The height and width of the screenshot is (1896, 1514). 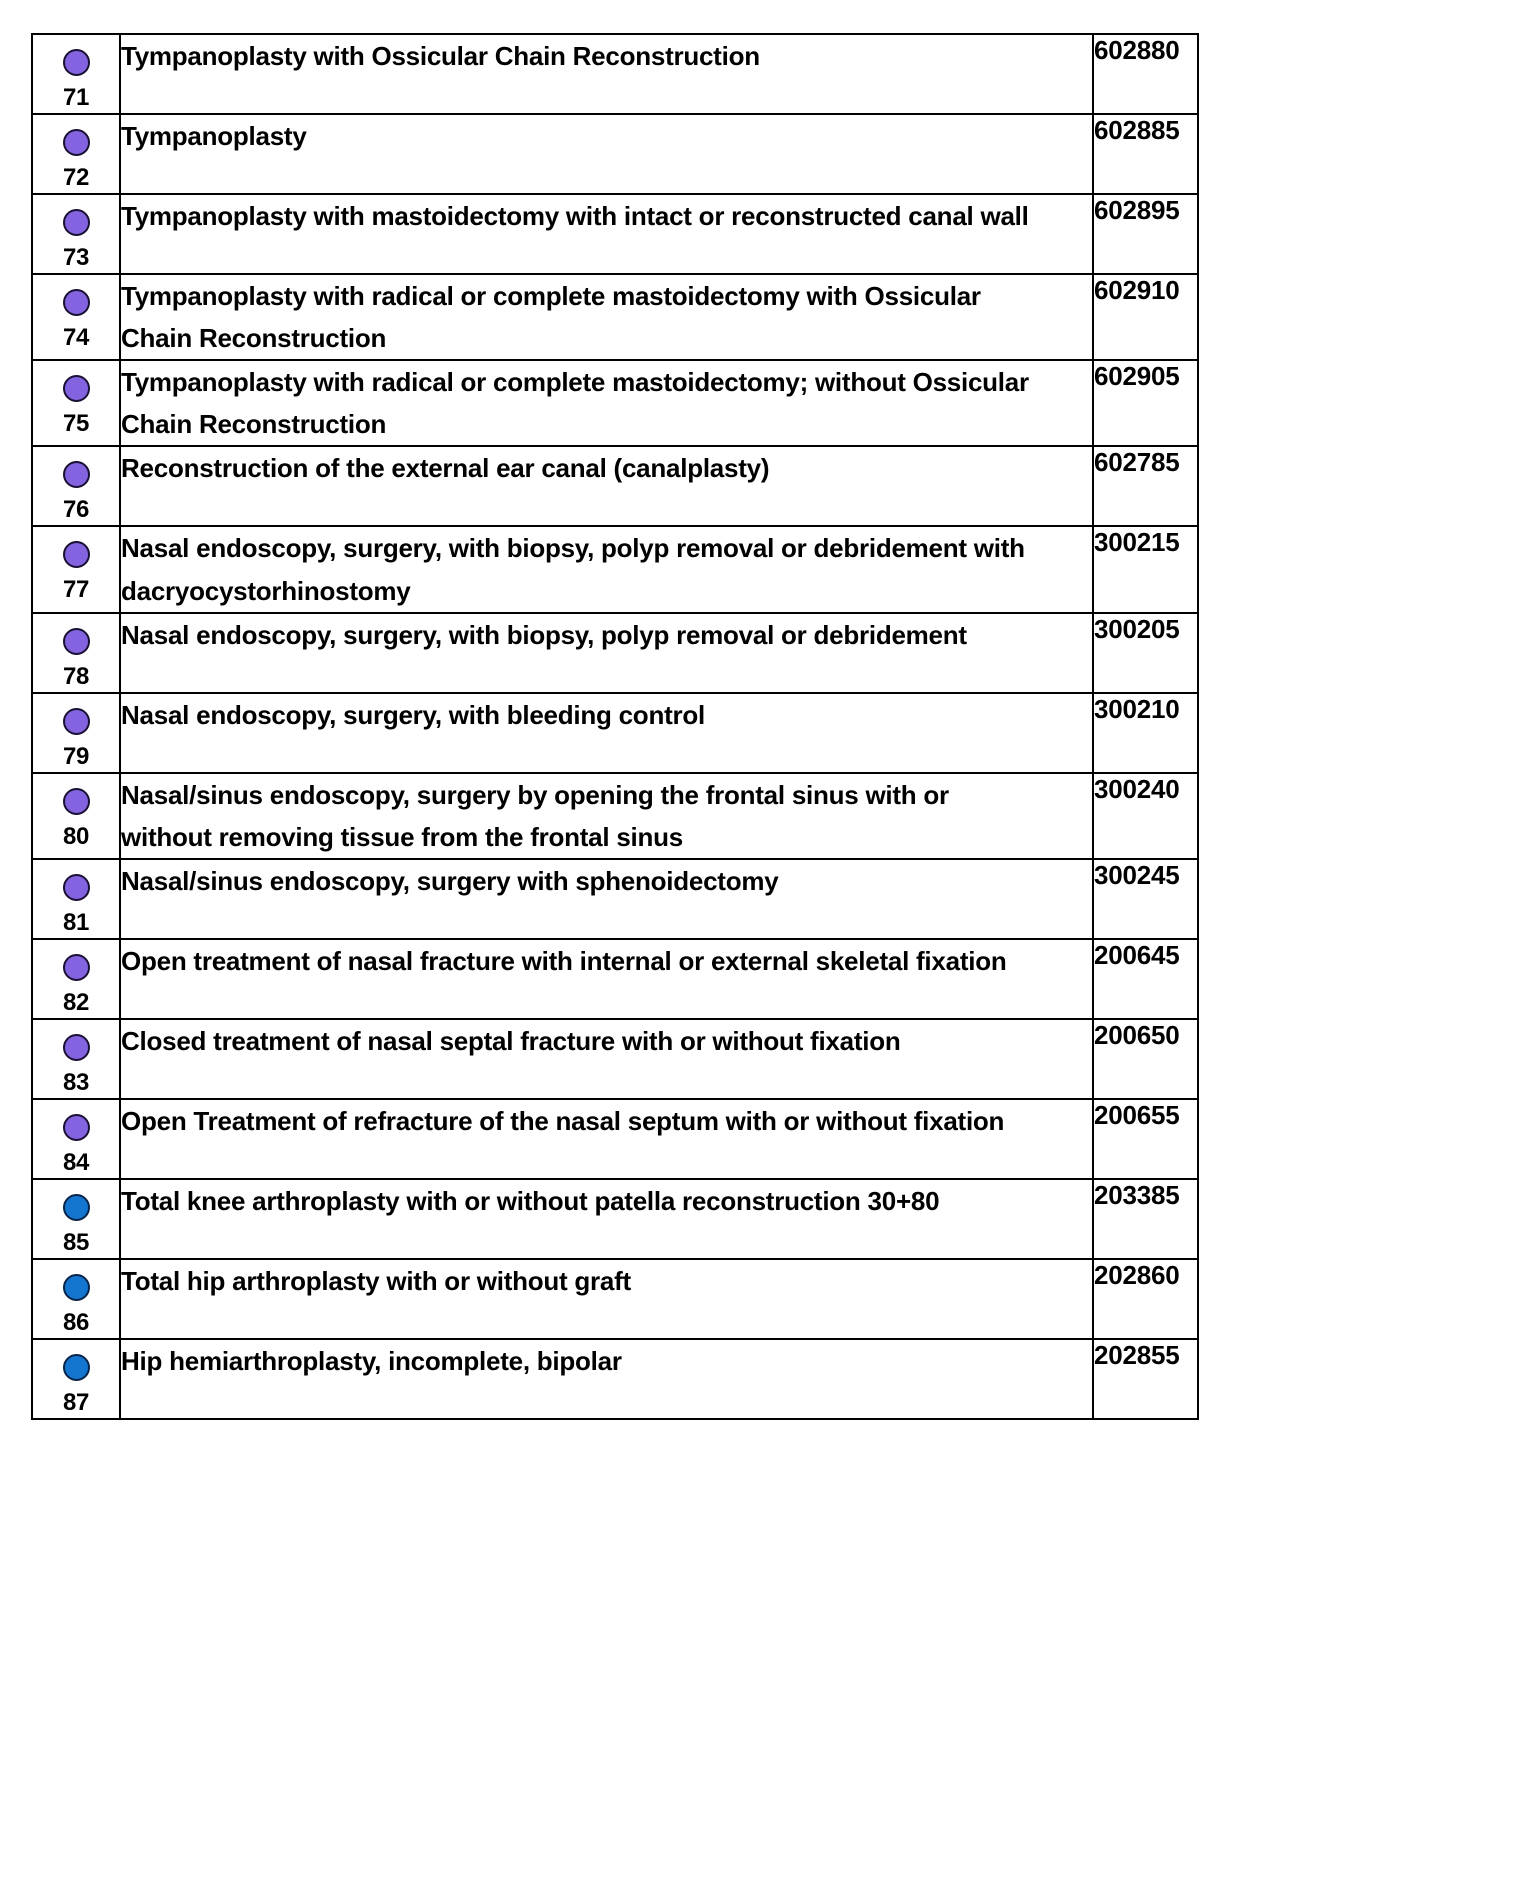 I want to click on row-index: 80, so click(x=76, y=836).